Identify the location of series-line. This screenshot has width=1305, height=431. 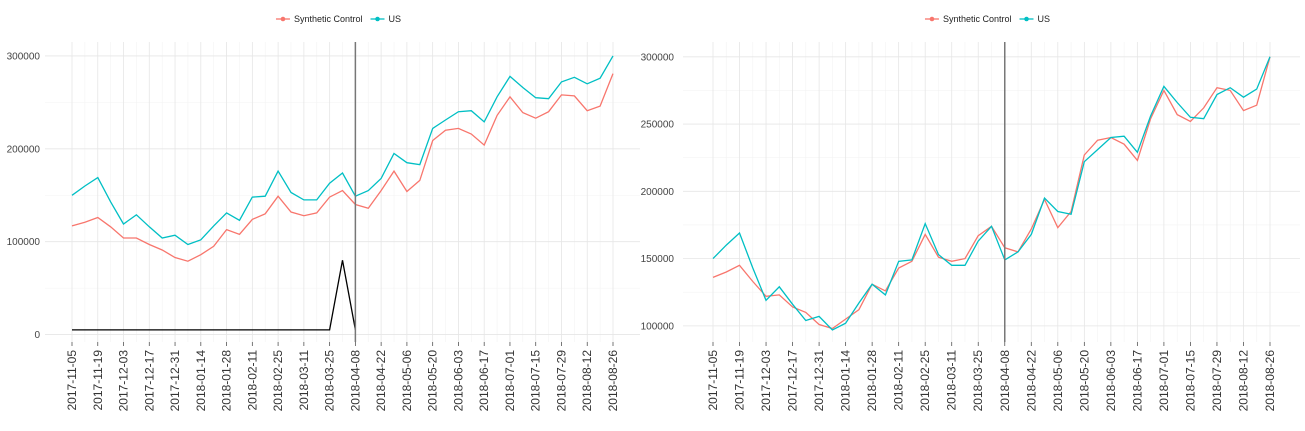
(214, 295).